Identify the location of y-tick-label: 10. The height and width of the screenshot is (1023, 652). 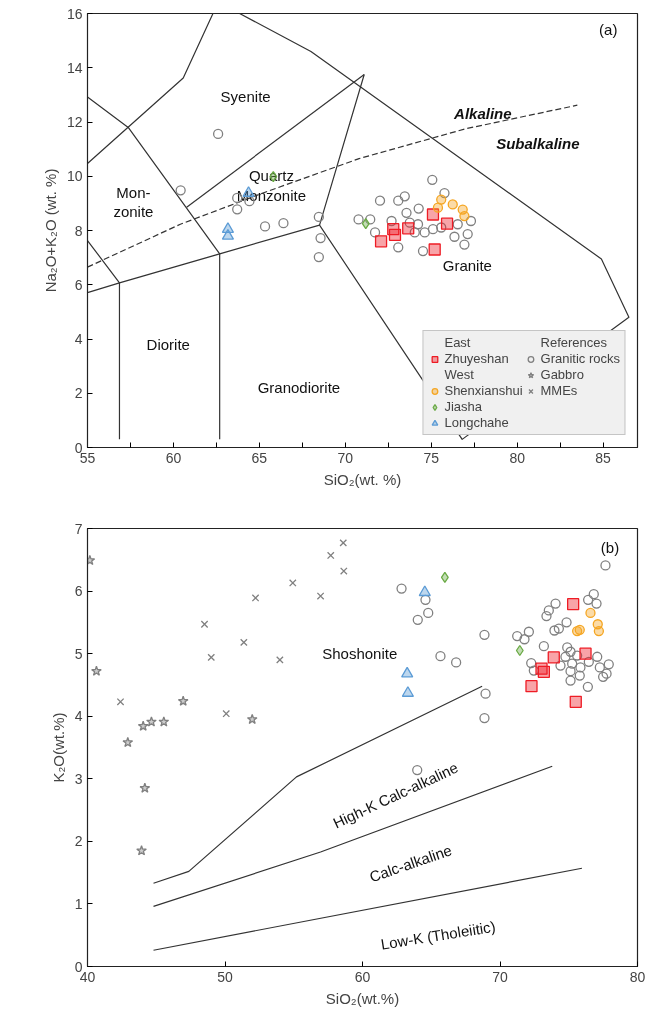
(74, 176).